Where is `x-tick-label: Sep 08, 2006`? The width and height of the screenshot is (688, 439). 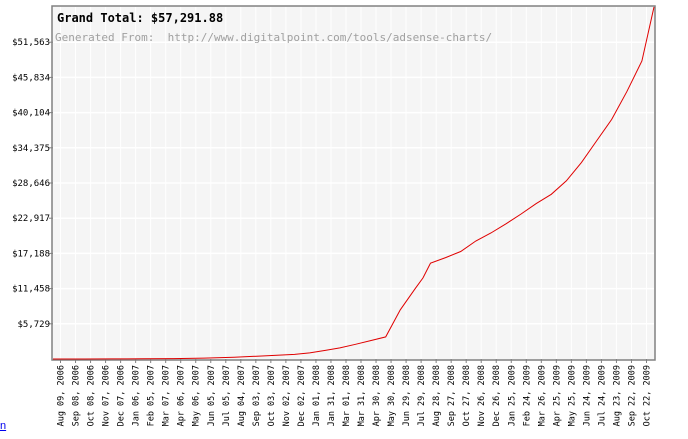
x-tick-label: Sep 08, 2006 is located at coordinates (77, 395).